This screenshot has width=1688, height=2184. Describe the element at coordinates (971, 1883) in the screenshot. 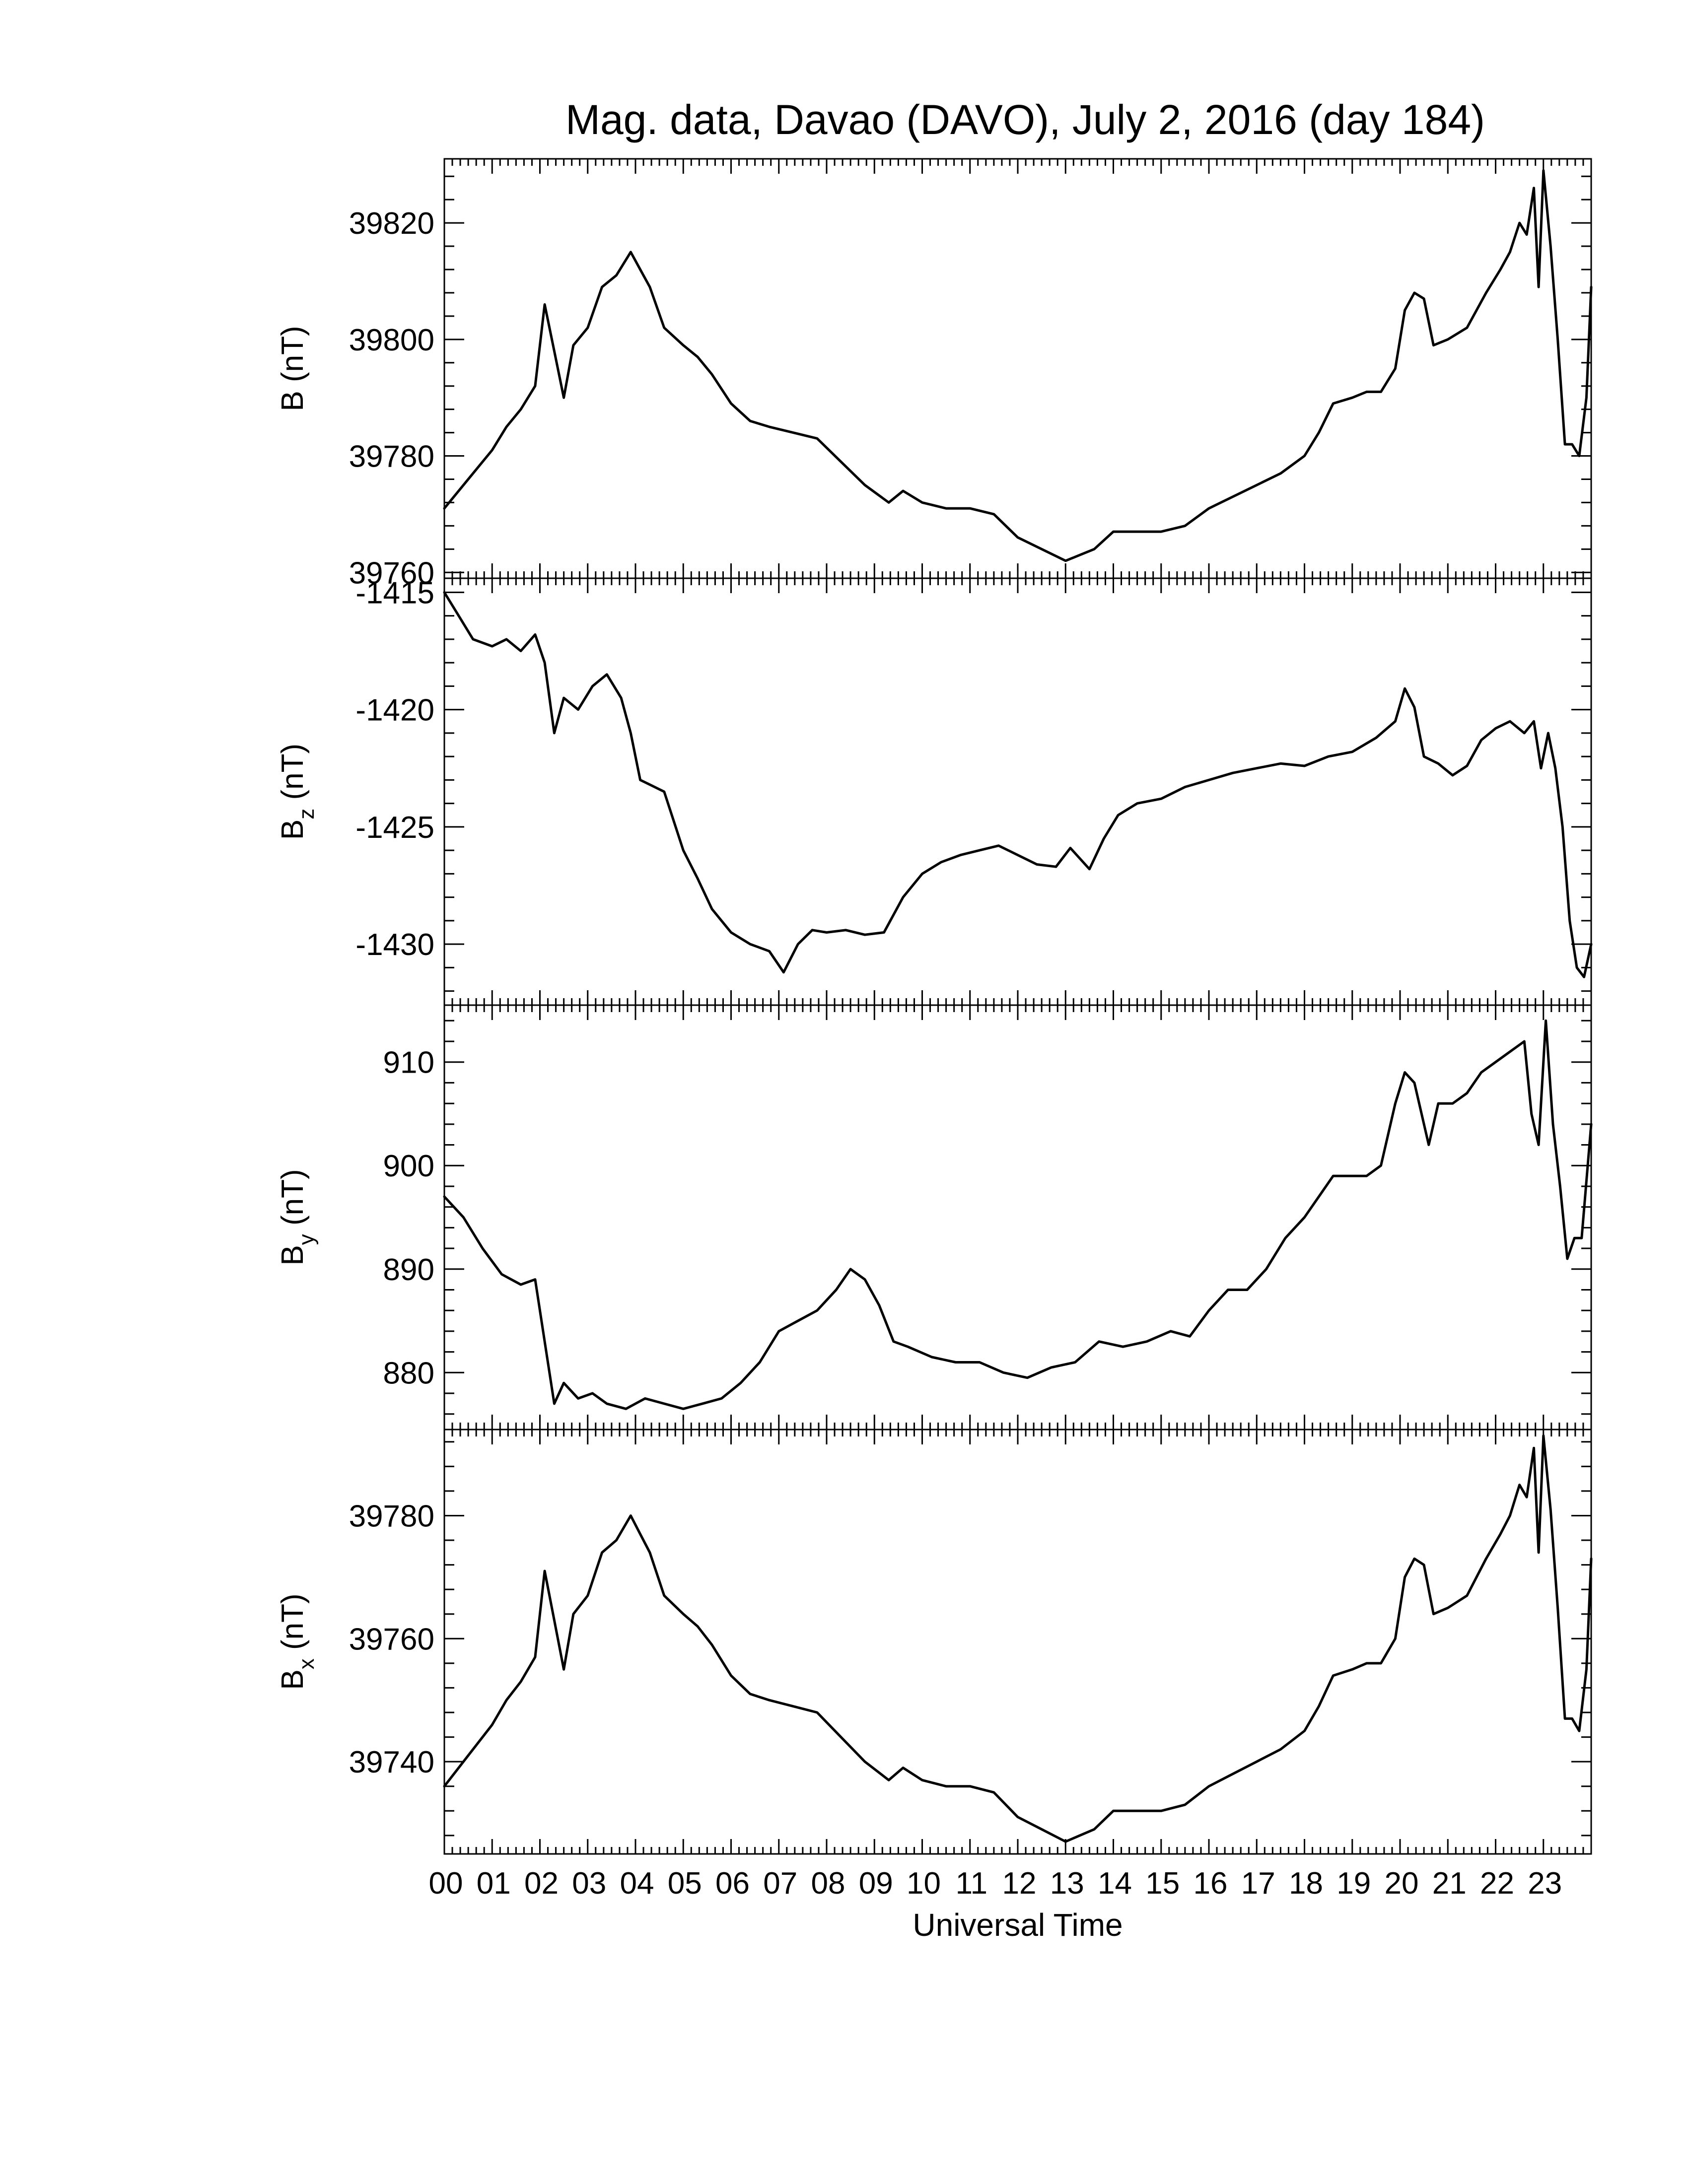

I see `x-tick-label: 11` at that location.